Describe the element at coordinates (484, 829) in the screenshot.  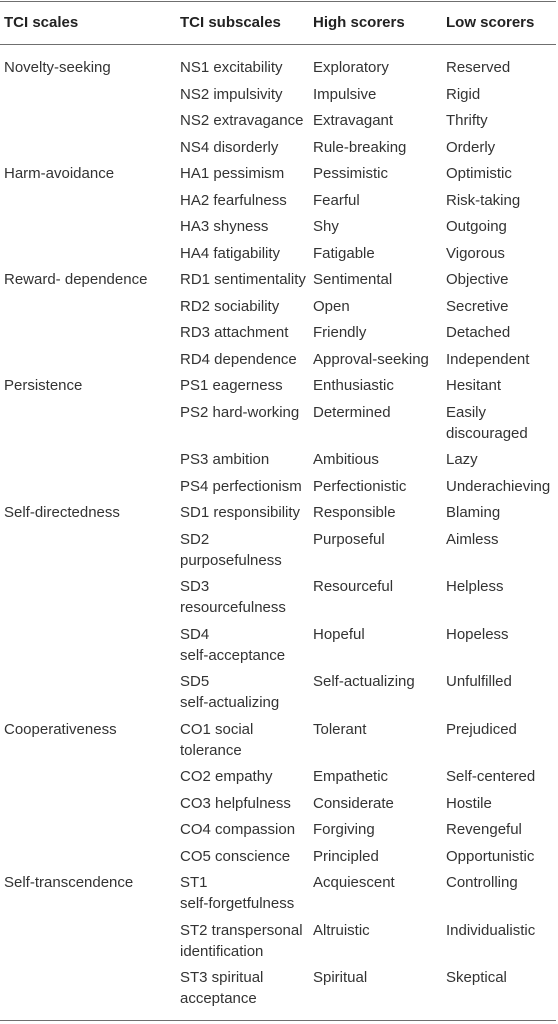
I see `cell-low-scorer: Revengeful` at that location.